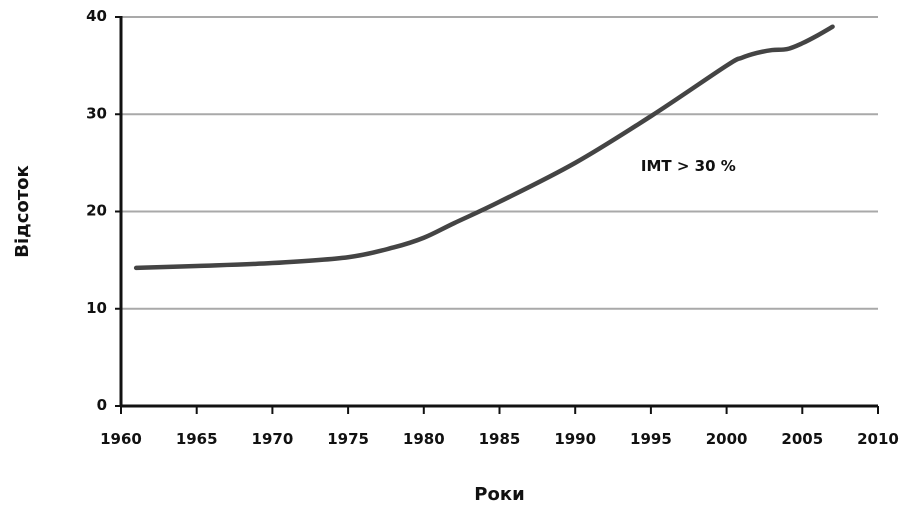 This screenshot has width=900, height=520. What do you see at coordinates (688, 166) in the screenshot?
I see `annotation-label: ІМТ > 30 %` at bounding box center [688, 166].